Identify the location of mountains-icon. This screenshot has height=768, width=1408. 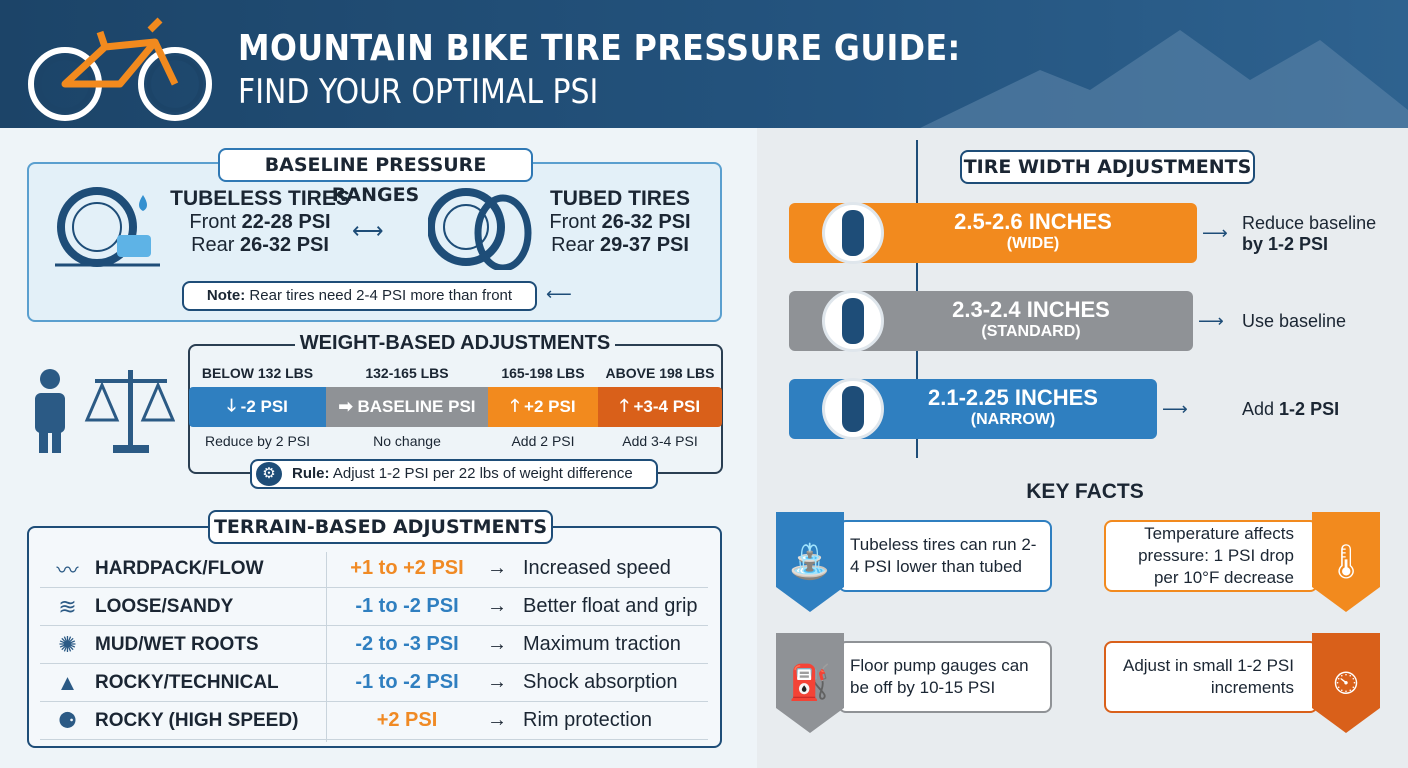
(1164, 79).